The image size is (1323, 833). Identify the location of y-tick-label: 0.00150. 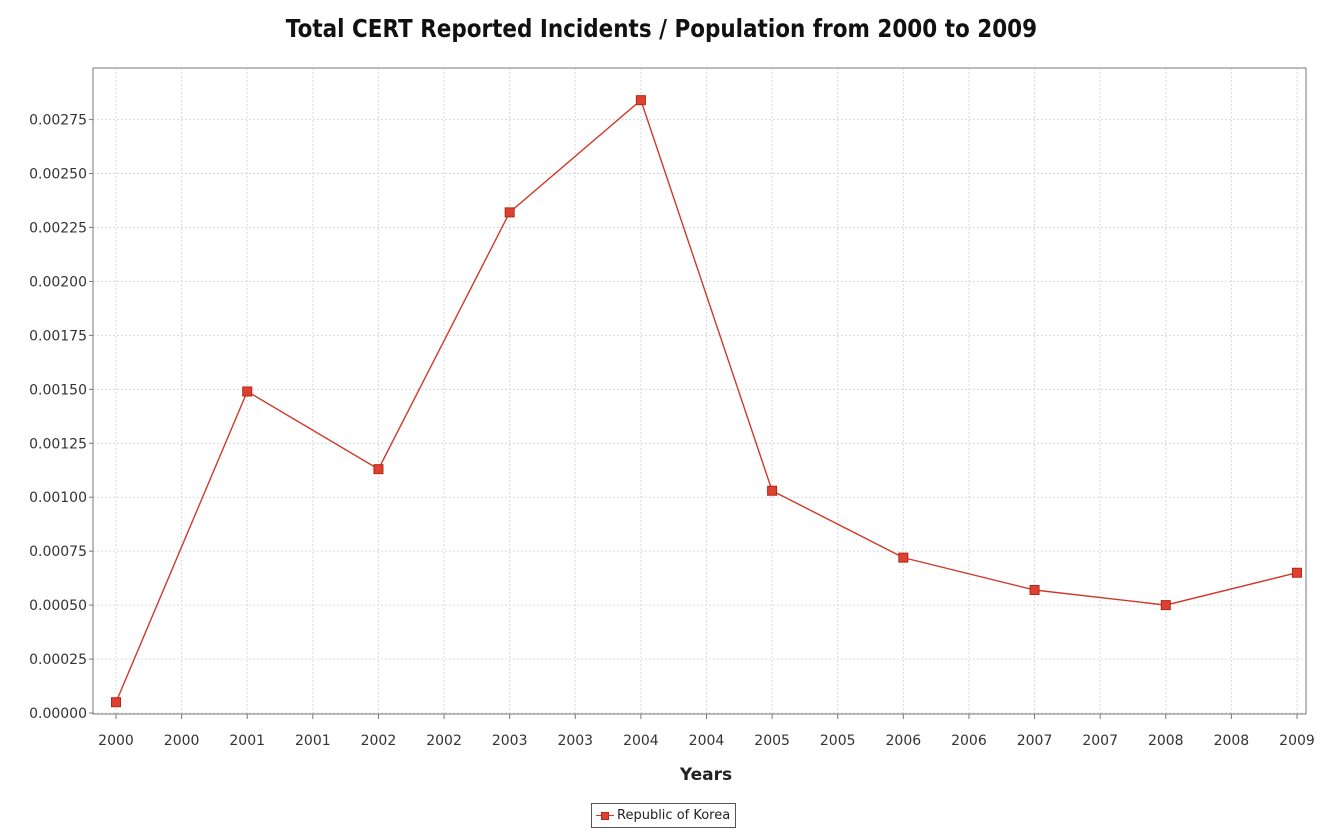
(58, 390).